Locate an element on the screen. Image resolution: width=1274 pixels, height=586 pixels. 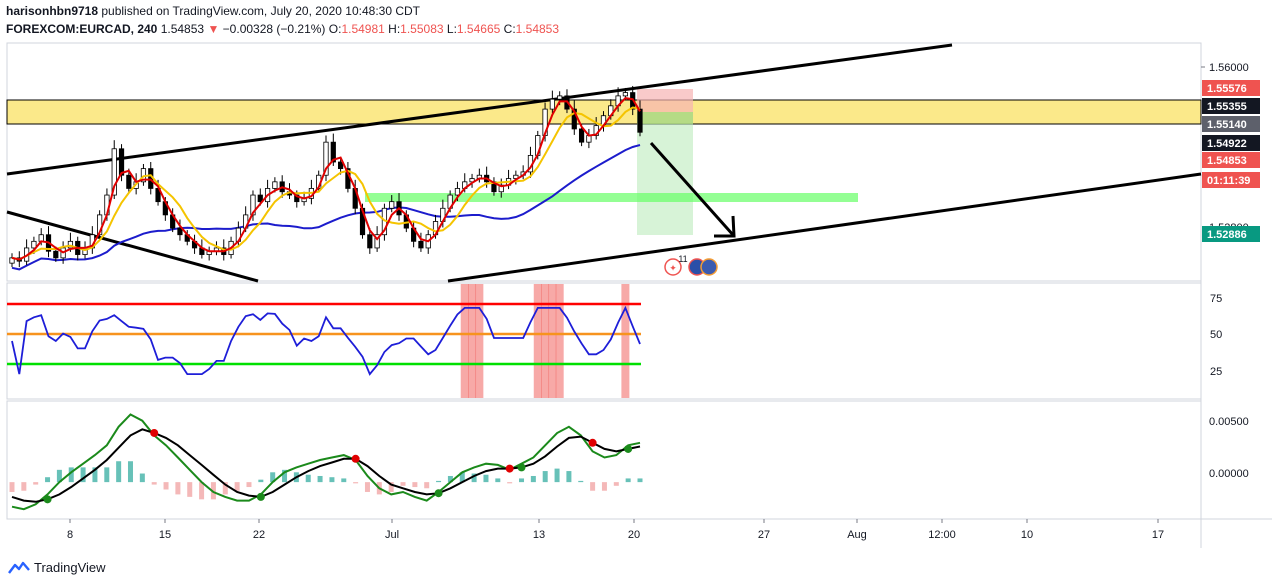
time-axis: 8 15 22 Jul 13 20 27 Aug 12:00 10 17 is located at coordinates (615, 530).